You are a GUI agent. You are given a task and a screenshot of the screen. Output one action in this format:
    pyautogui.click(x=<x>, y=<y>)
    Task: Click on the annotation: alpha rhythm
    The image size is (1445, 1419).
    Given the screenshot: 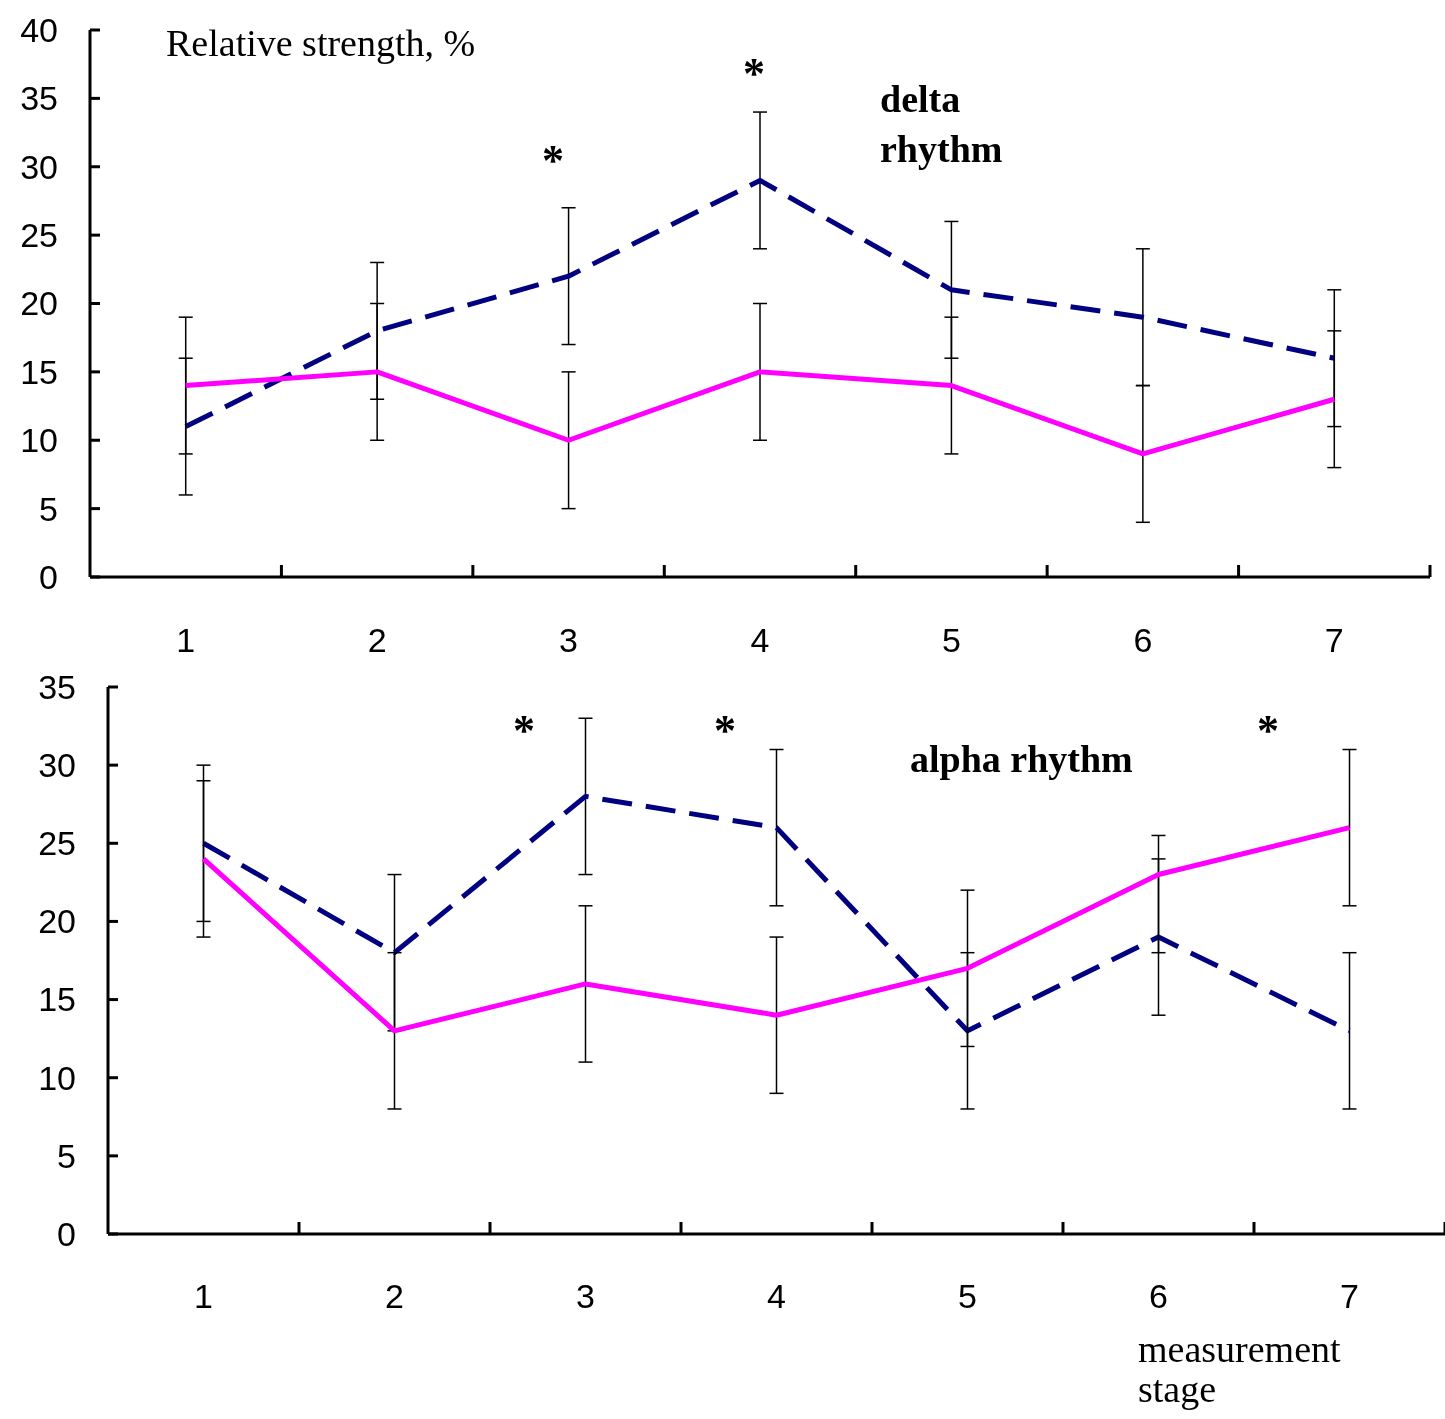 What is the action you would take?
    pyautogui.click(x=1021, y=759)
    